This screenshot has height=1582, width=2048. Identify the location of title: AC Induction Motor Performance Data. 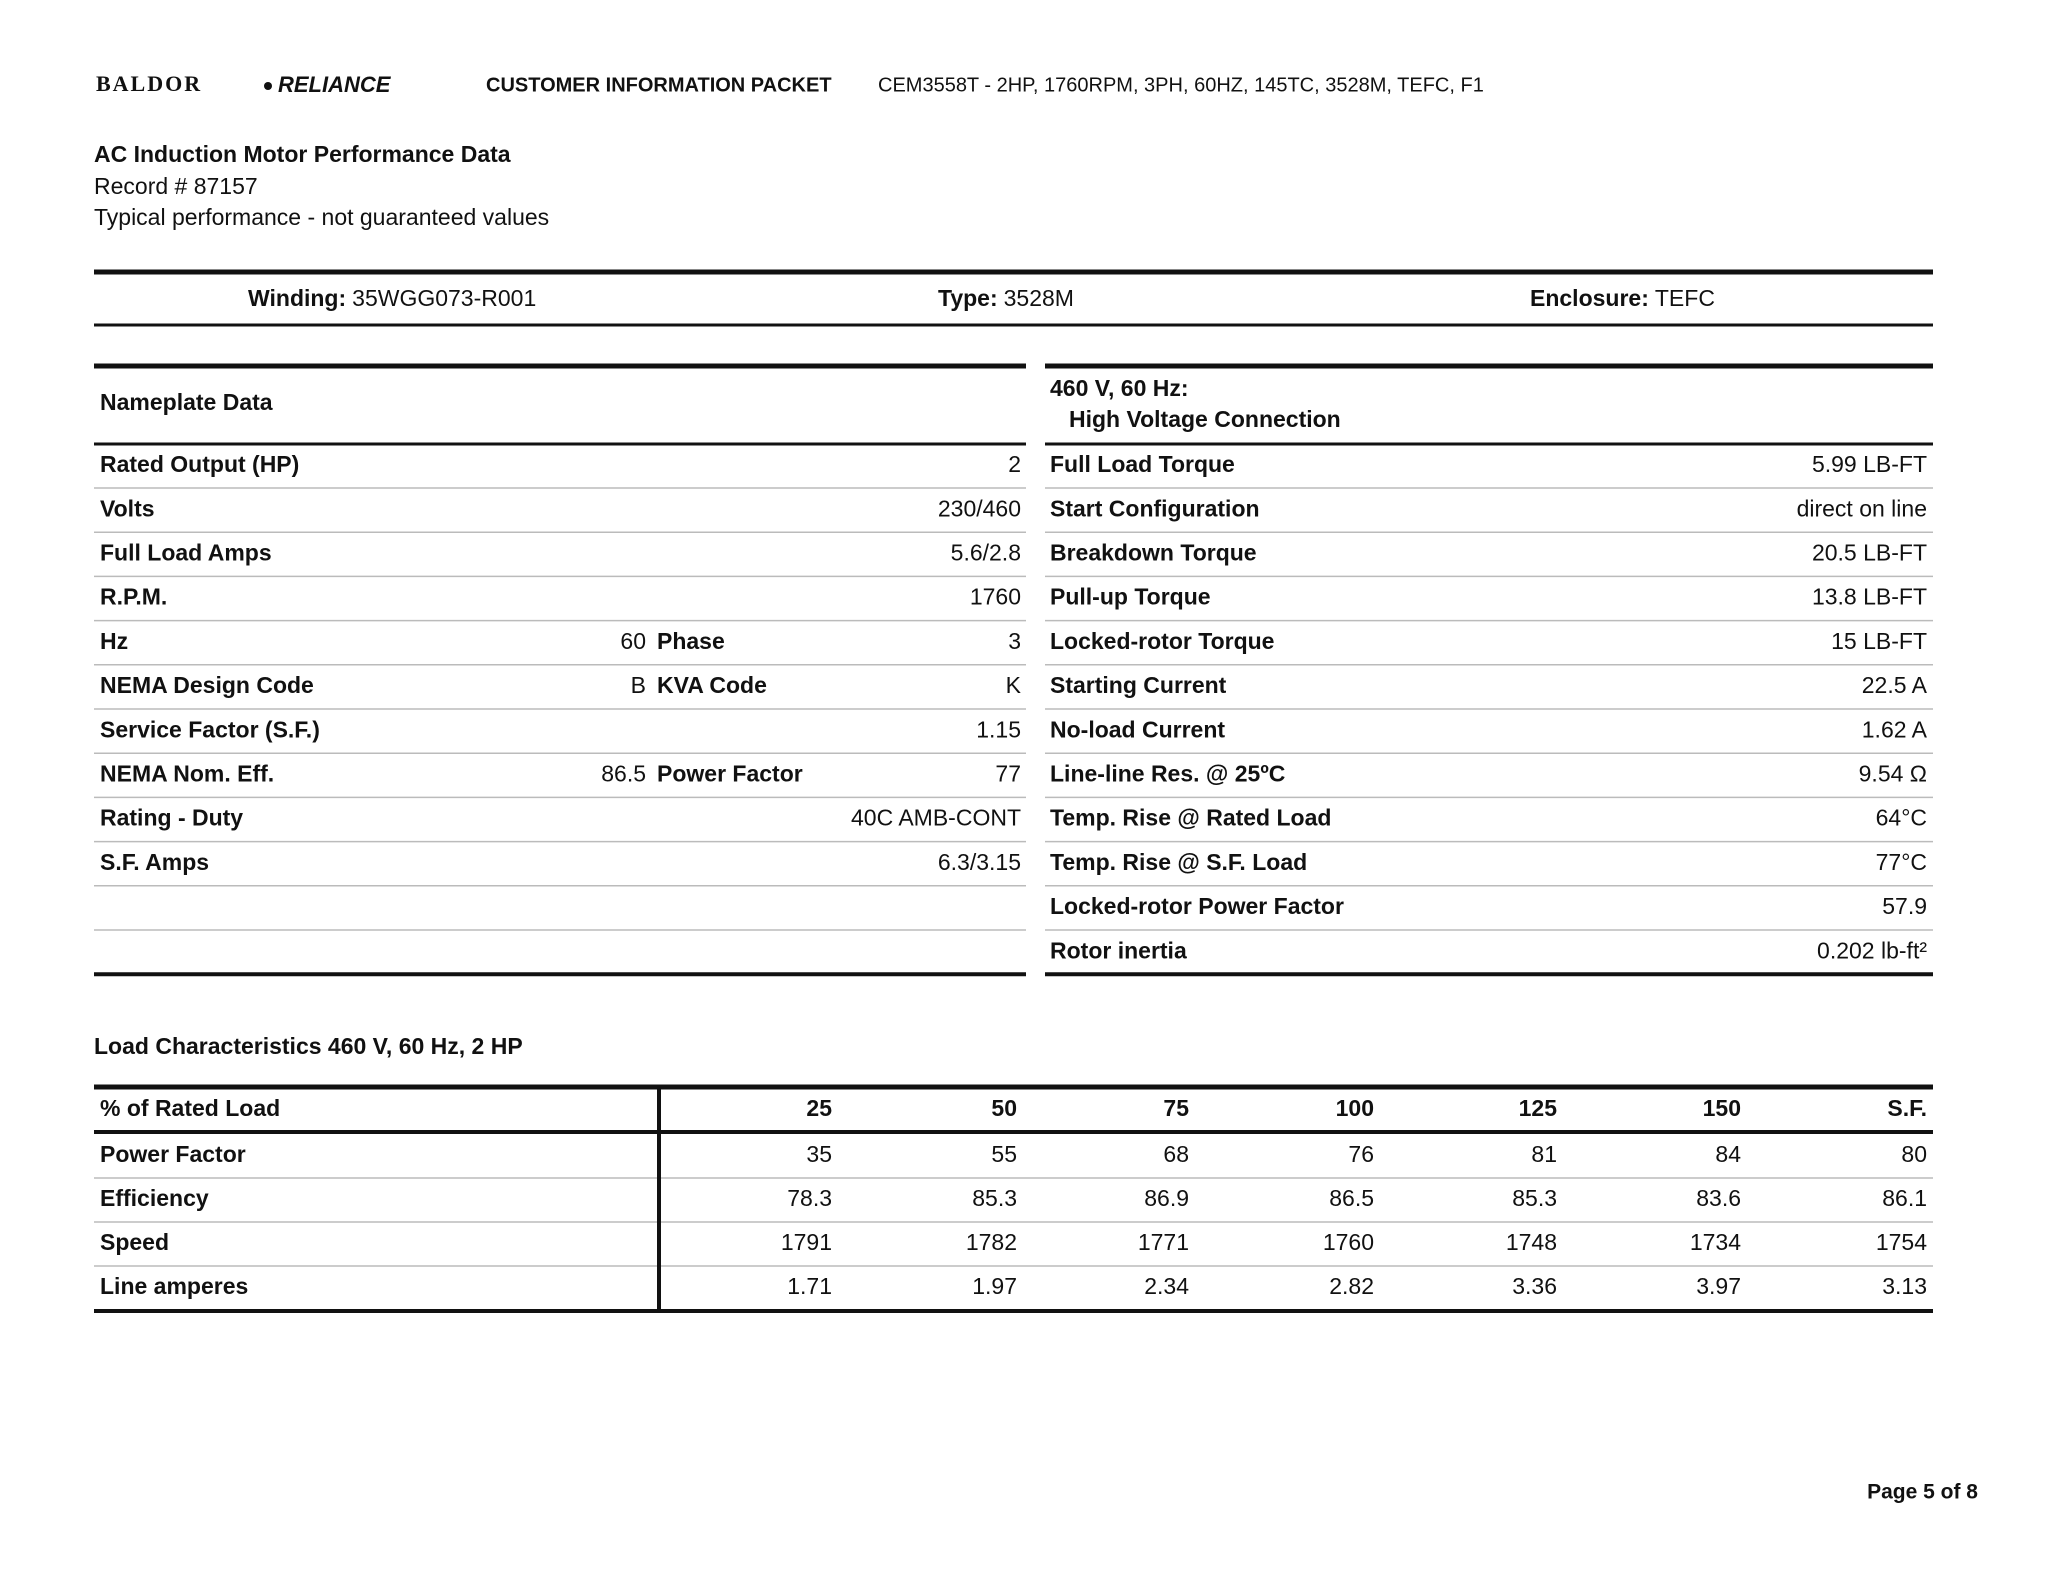
(302, 154).